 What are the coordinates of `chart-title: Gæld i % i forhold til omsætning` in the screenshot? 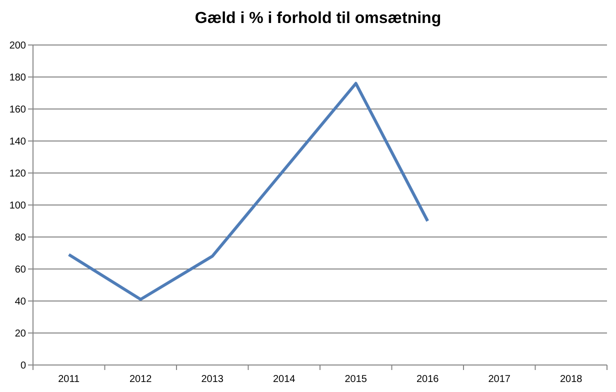 It's located at (318, 18).